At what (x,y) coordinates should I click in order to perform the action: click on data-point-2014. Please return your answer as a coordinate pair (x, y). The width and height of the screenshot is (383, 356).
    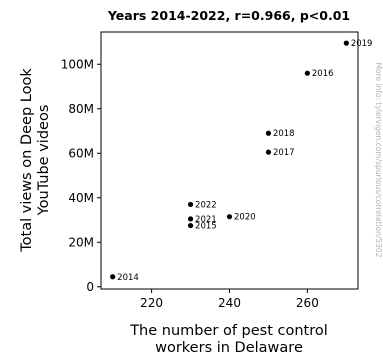
    Looking at the image, I should click on (113, 277).